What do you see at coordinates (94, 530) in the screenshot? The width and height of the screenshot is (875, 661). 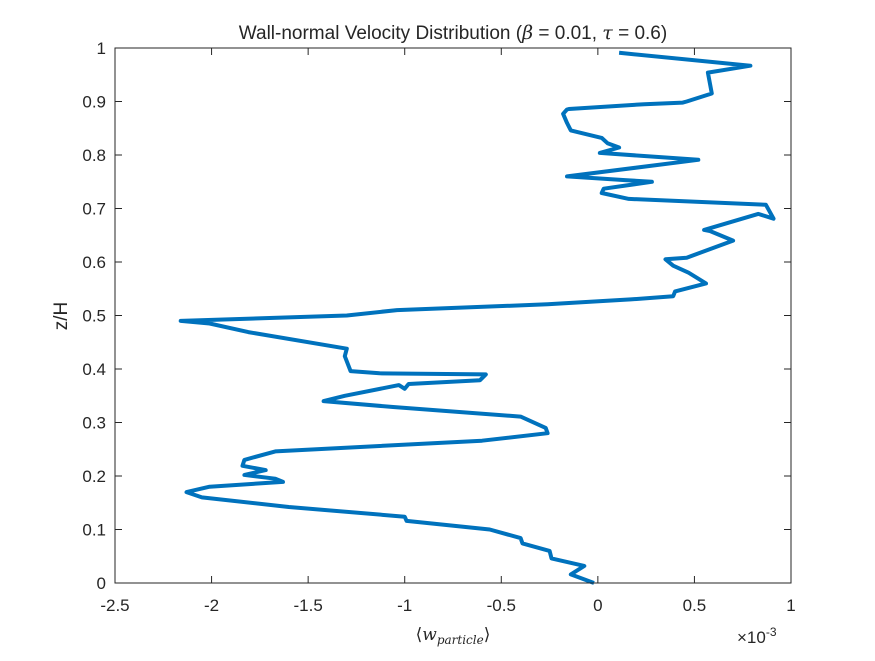 I see `y-tick-label: 0.1` at bounding box center [94, 530].